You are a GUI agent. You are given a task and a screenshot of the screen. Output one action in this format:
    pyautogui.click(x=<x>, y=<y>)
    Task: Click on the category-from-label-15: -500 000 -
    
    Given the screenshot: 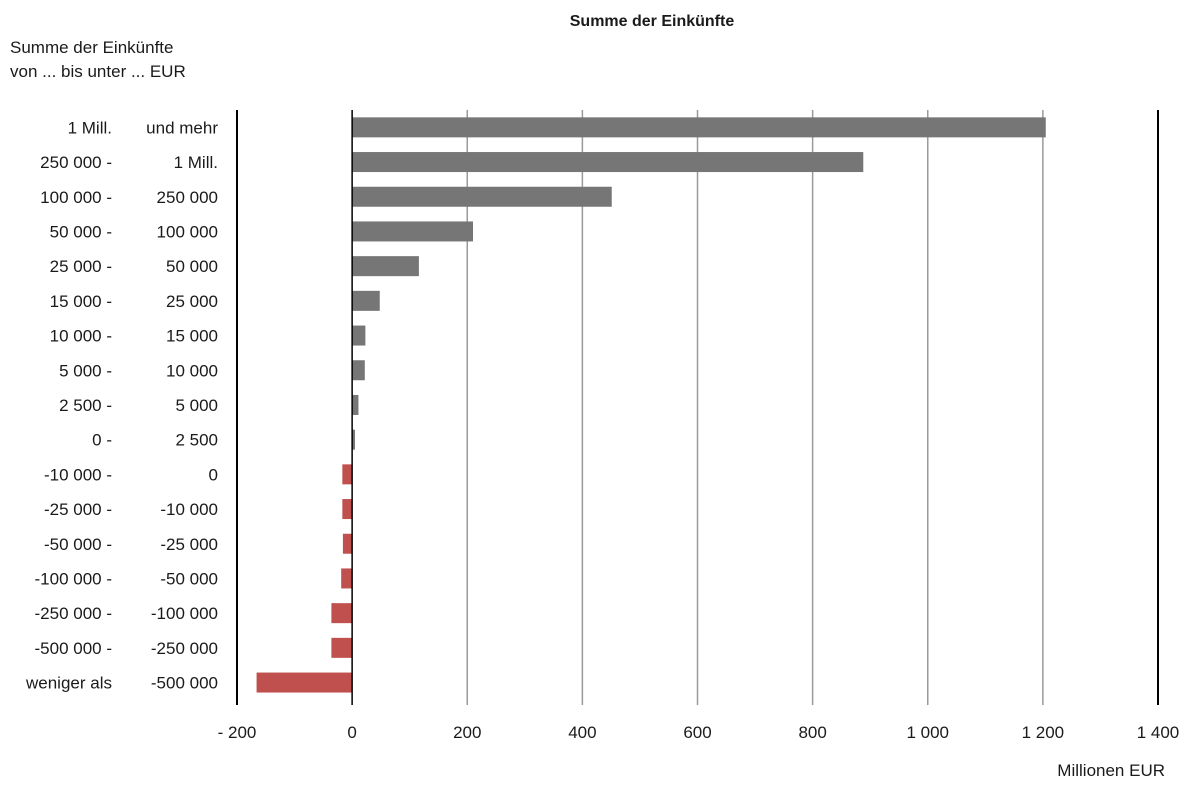 What is the action you would take?
    pyautogui.click(x=74, y=648)
    